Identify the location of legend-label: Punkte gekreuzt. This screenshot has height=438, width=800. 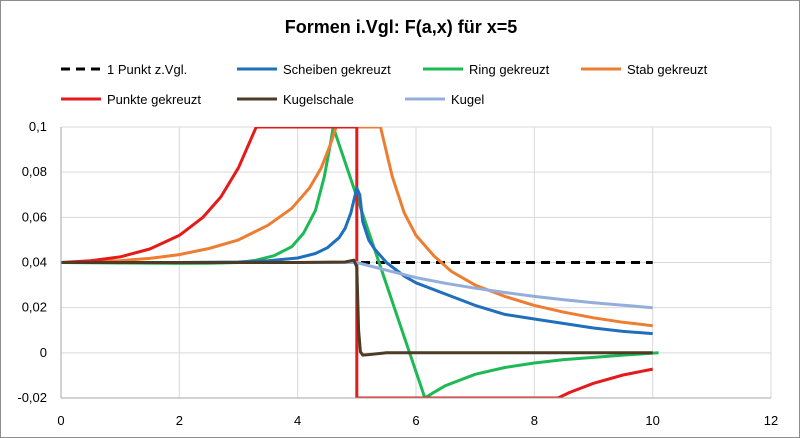
(154, 99).